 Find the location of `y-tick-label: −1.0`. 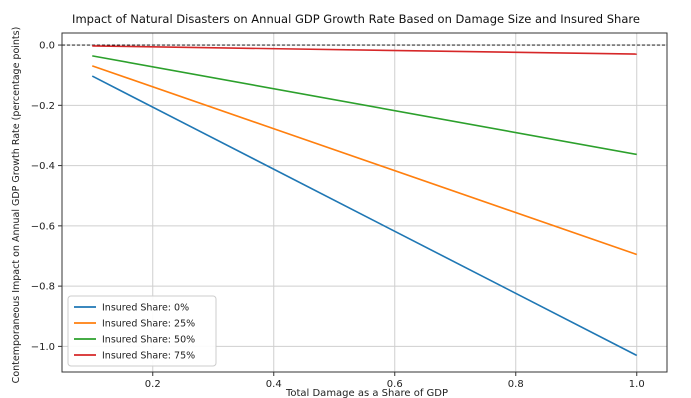

y-tick-label: −1.0 is located at coordinates (43, 347).